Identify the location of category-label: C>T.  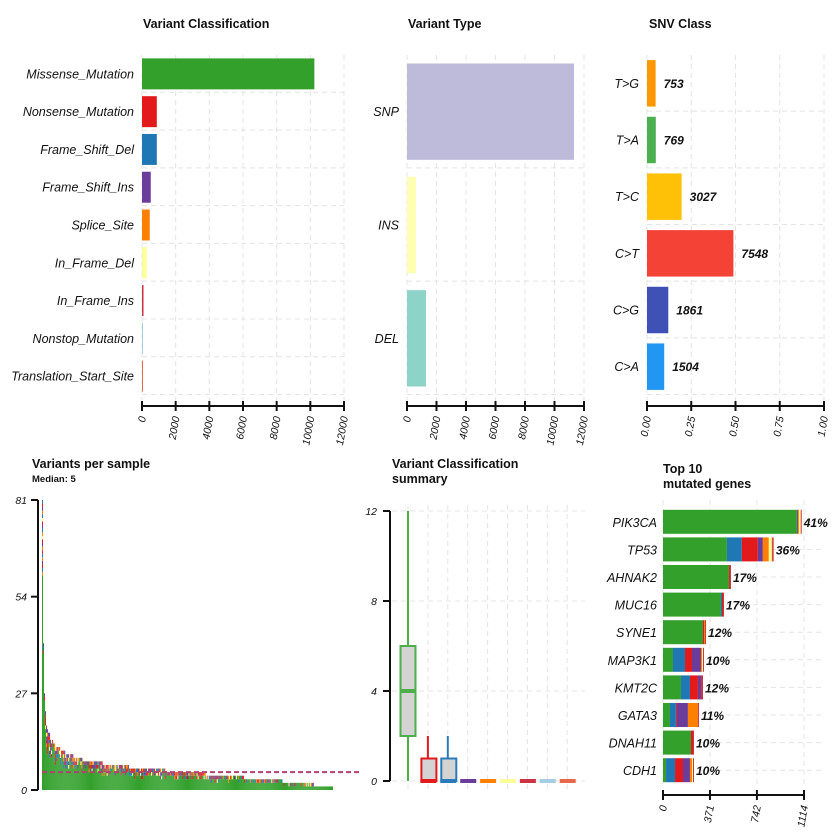
(627, 254).